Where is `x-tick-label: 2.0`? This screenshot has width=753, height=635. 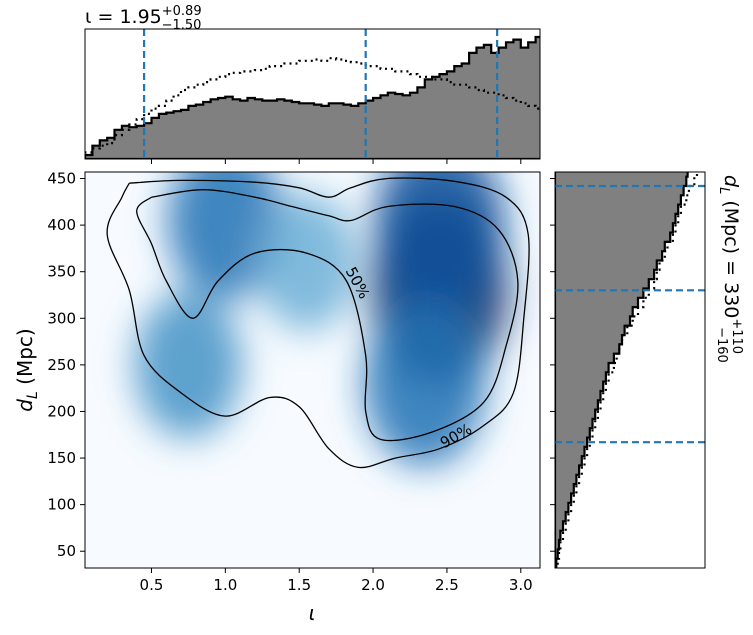
x-tick-label: 2.0 is located at coordinates (373, 585).